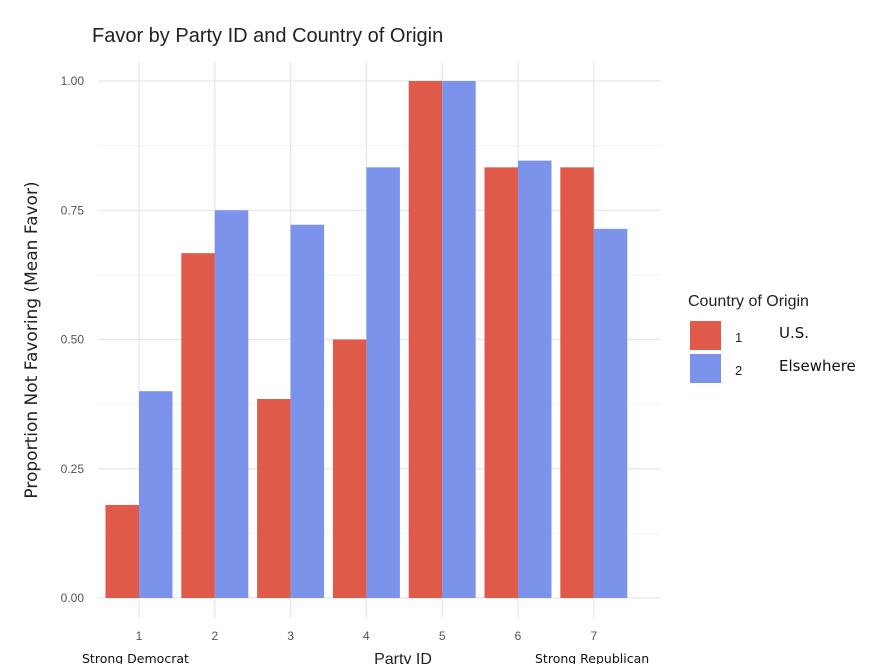 This screenshot has width=871, height=664. Describe the element at coordinates (442, 636) in the screenshot. I see `x-tick-label: 5` at that location.